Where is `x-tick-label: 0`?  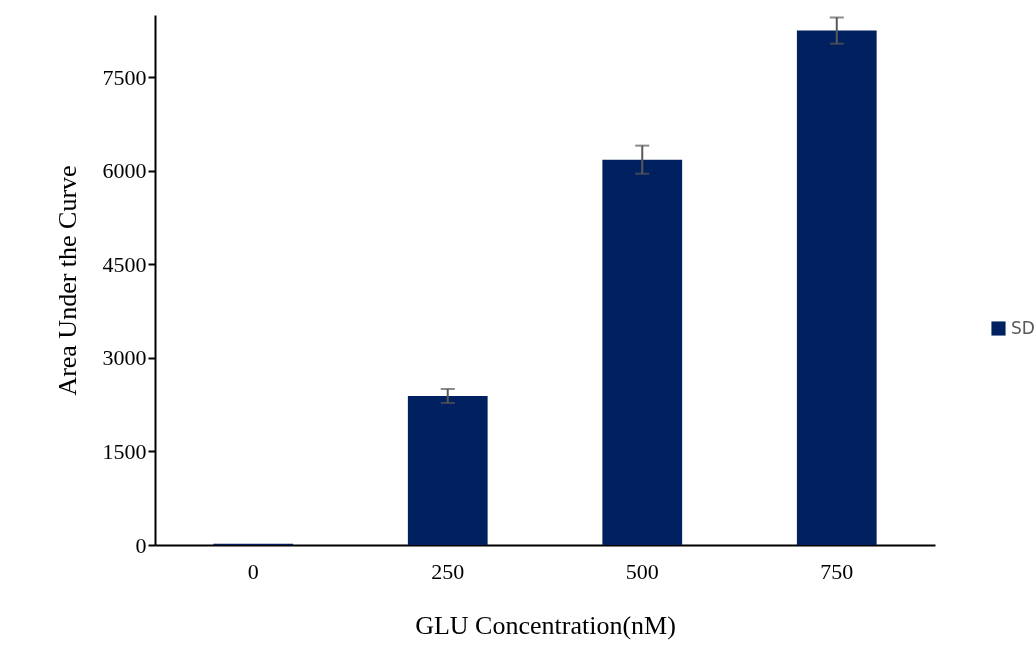
x-tick-label: 0 is located at coordinates (253, 571).